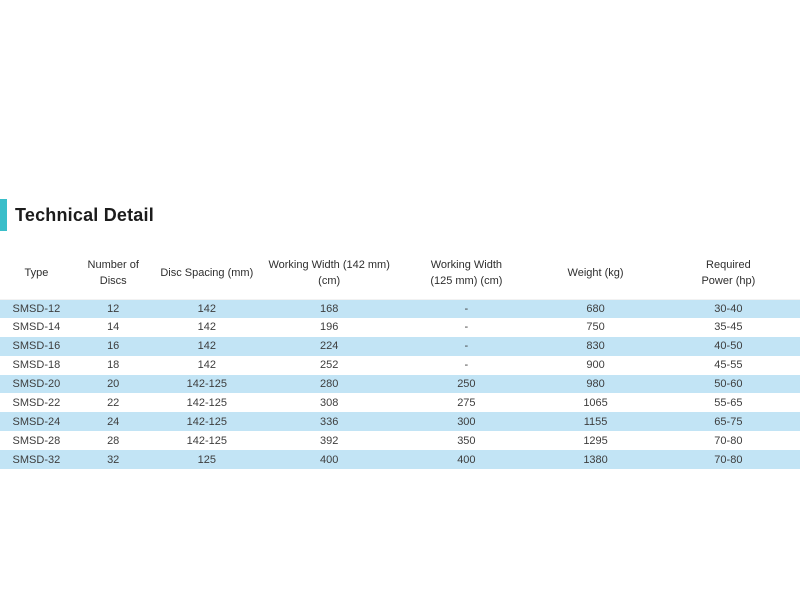 The height and width of the screenshot is (600, 800). I want to click on table-cell: 45-55, so click(728, 365).